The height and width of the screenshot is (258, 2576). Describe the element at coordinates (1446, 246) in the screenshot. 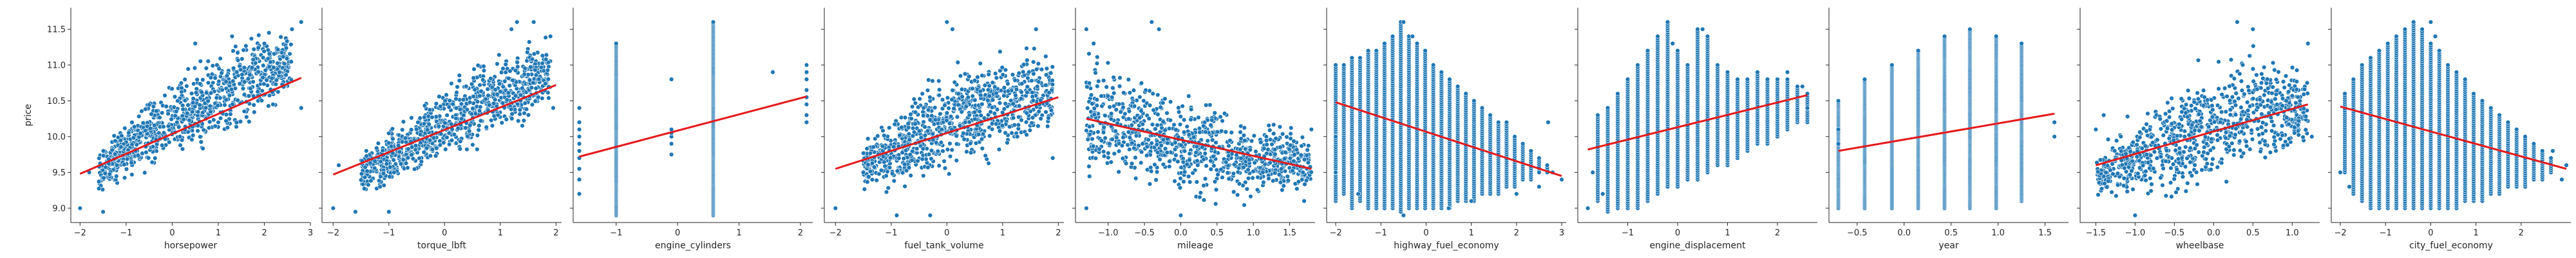

I see `x-axis-label: highway_fuel_economy` at that location.